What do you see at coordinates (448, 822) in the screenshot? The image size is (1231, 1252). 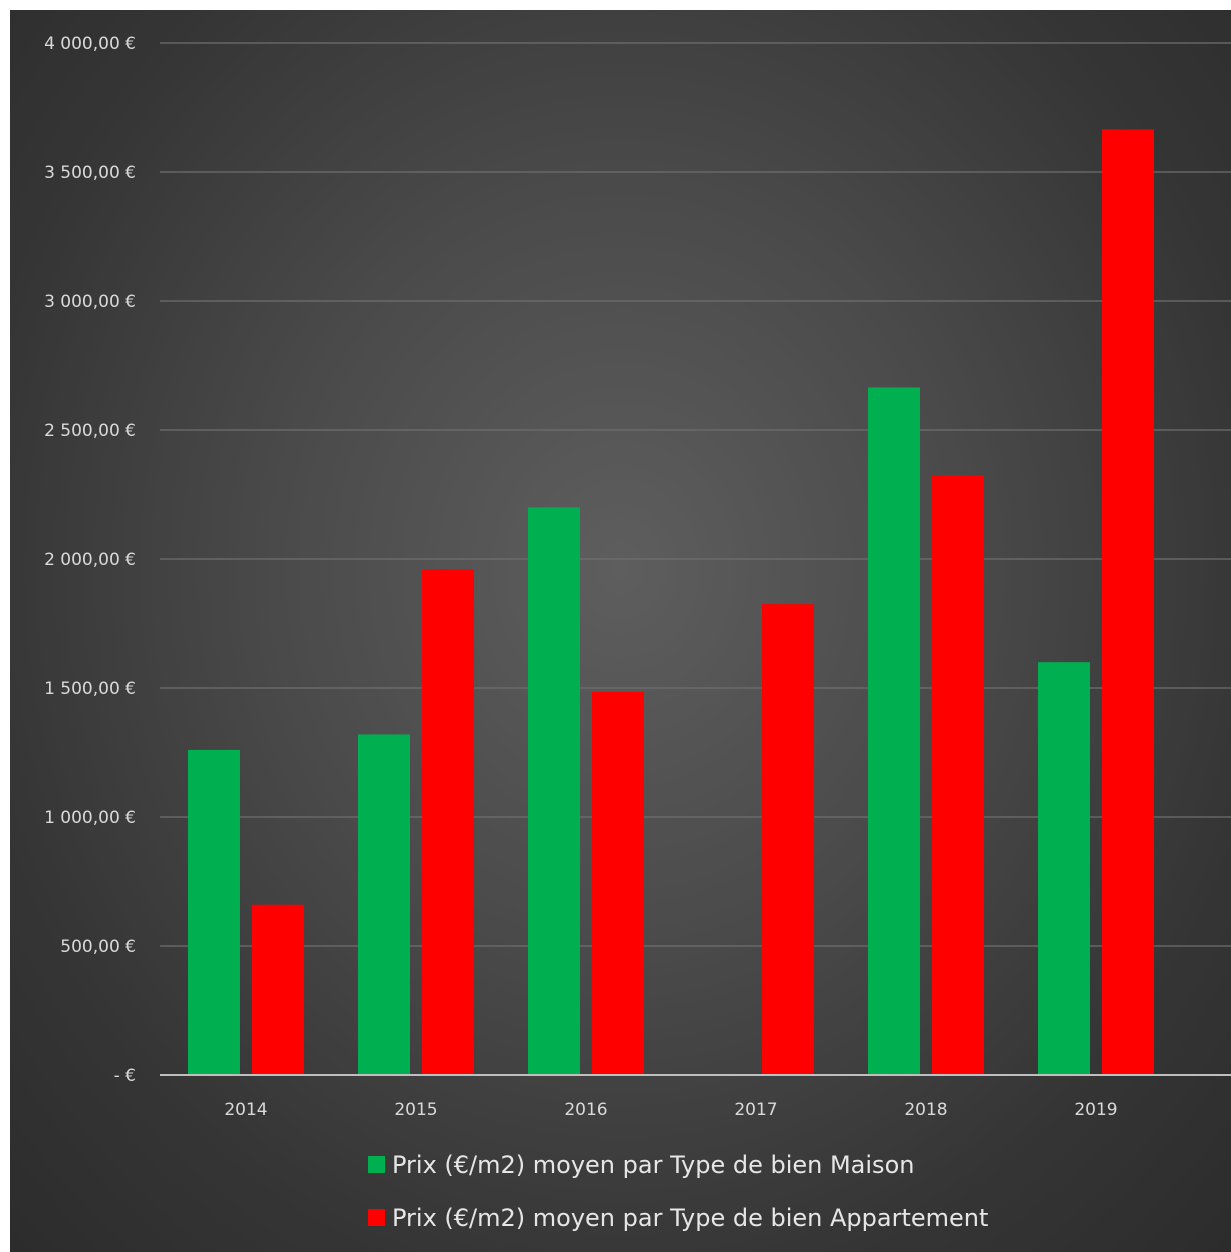 I see `bar-appartement-2015` at bounding box center [448, 822].